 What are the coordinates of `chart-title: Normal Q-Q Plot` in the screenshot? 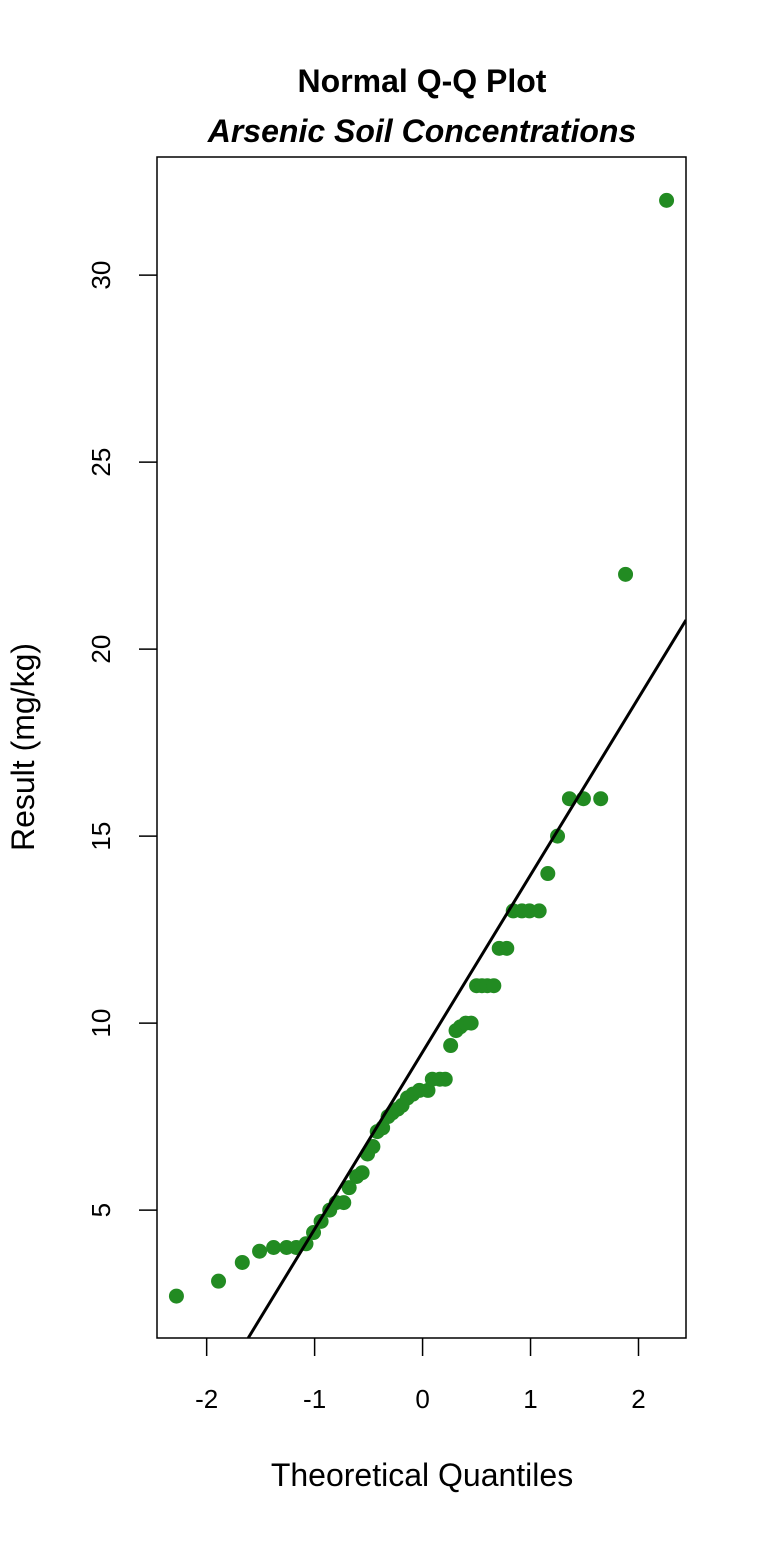 It's located at (422, 81).